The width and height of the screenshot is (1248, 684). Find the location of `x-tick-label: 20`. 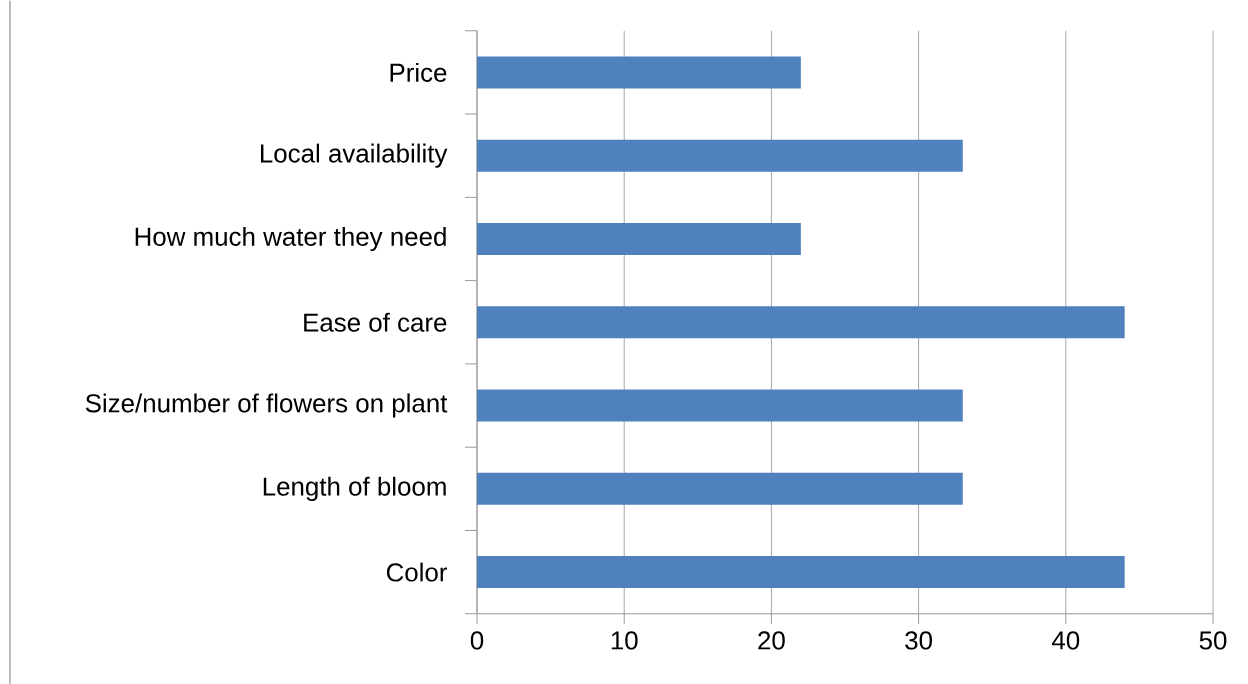

x-tick-label: 20 is located at coordinates (771, 640).